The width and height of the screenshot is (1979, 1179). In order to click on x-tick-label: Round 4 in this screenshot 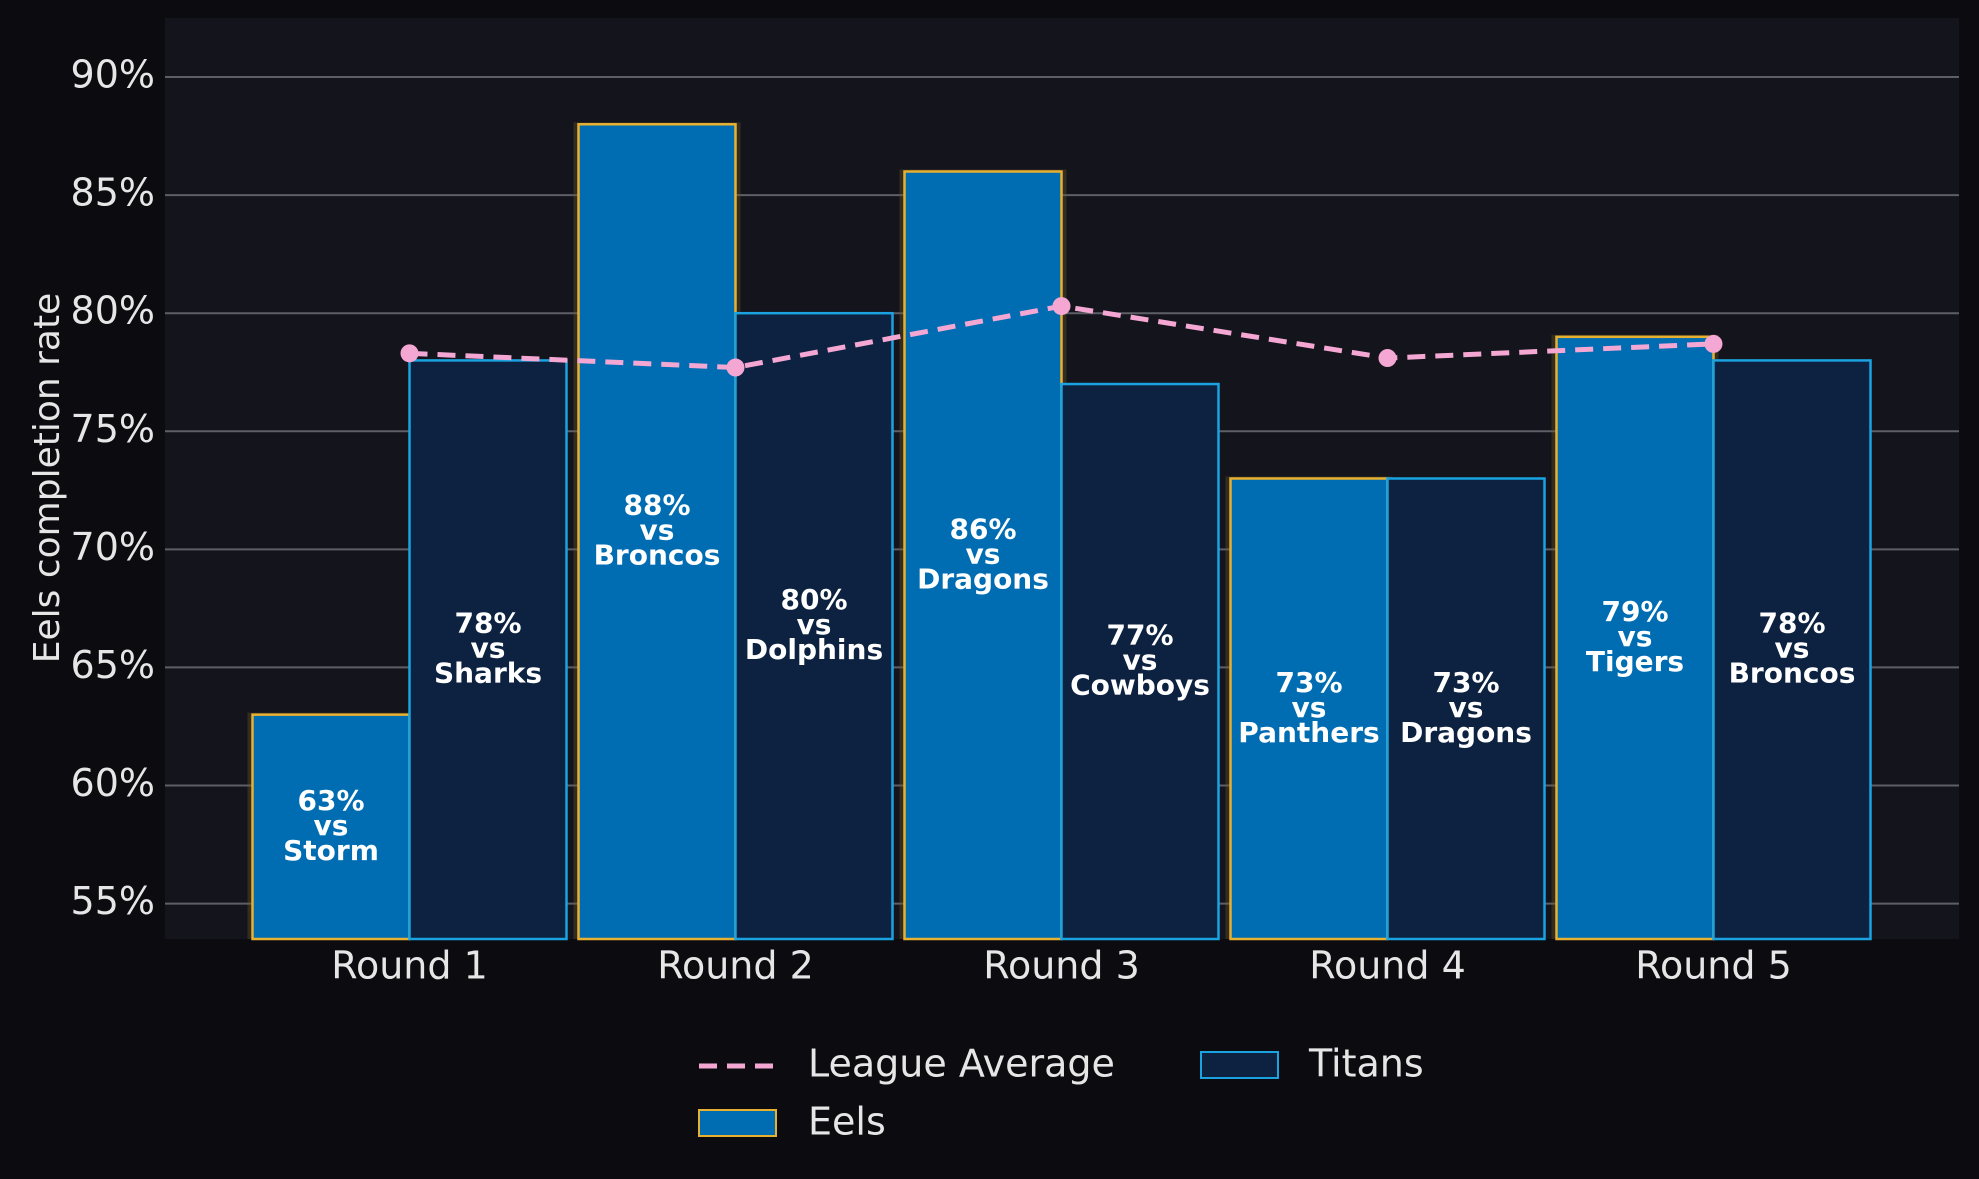, I will do `click(1387, 966)`.